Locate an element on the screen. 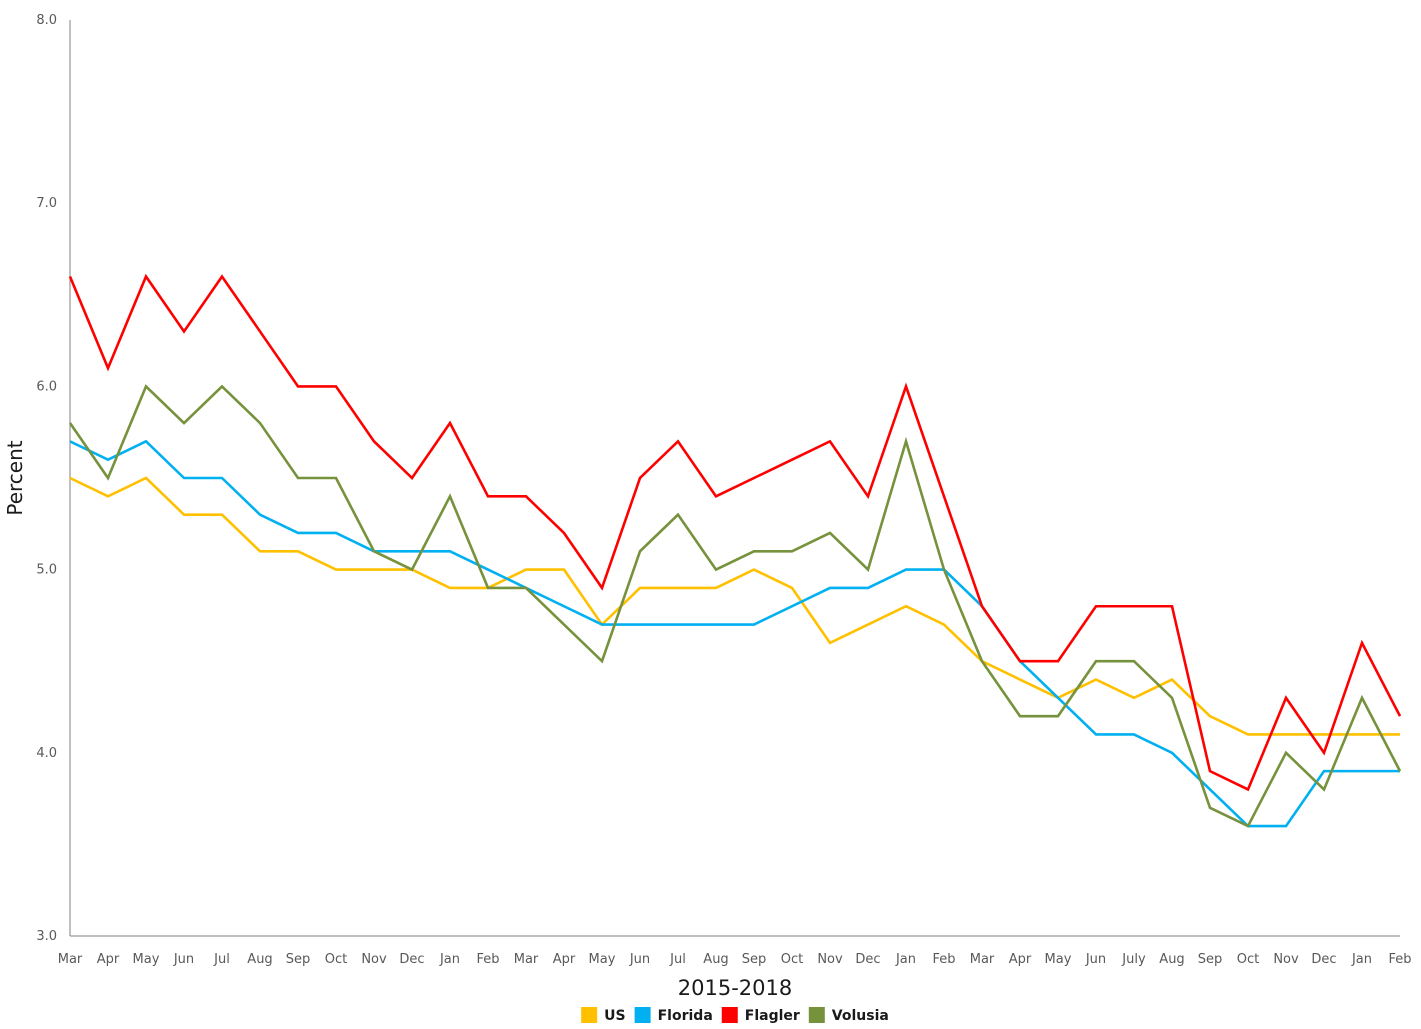  legend-swatch-us is located at coordinates (589, 1015).